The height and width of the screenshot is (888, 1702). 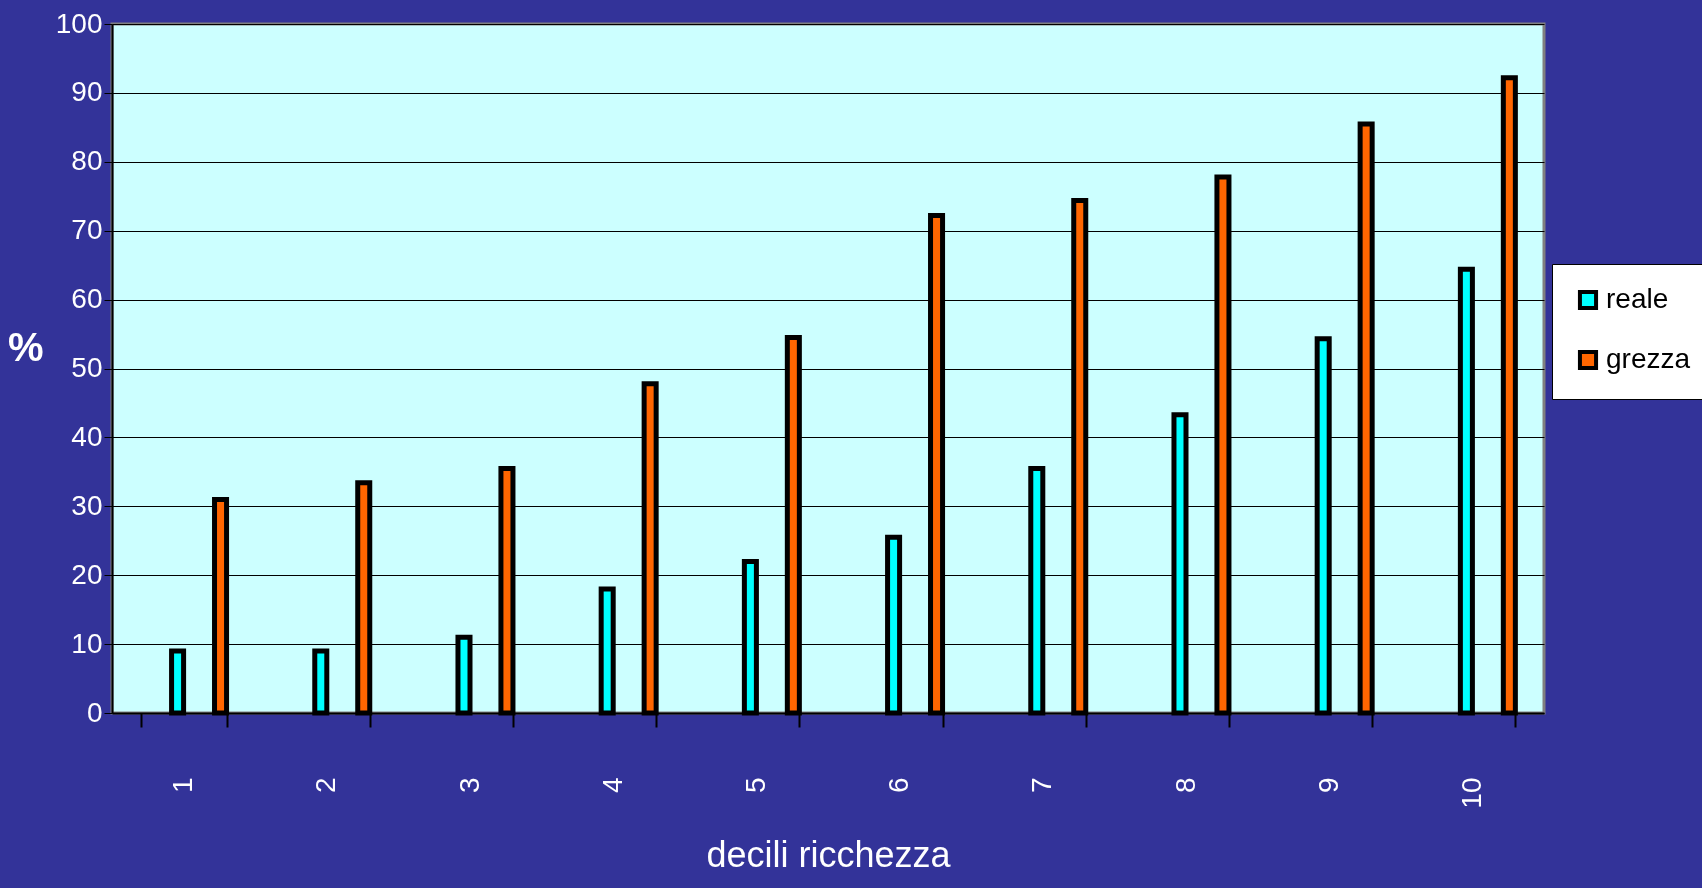 I want to click on x-tick-label: 9, so click(x=1328, y=785).